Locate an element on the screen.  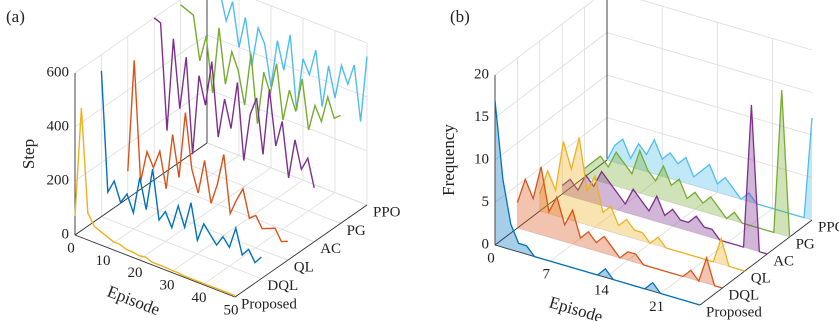
x-axis is located at coordinates (155, 266).